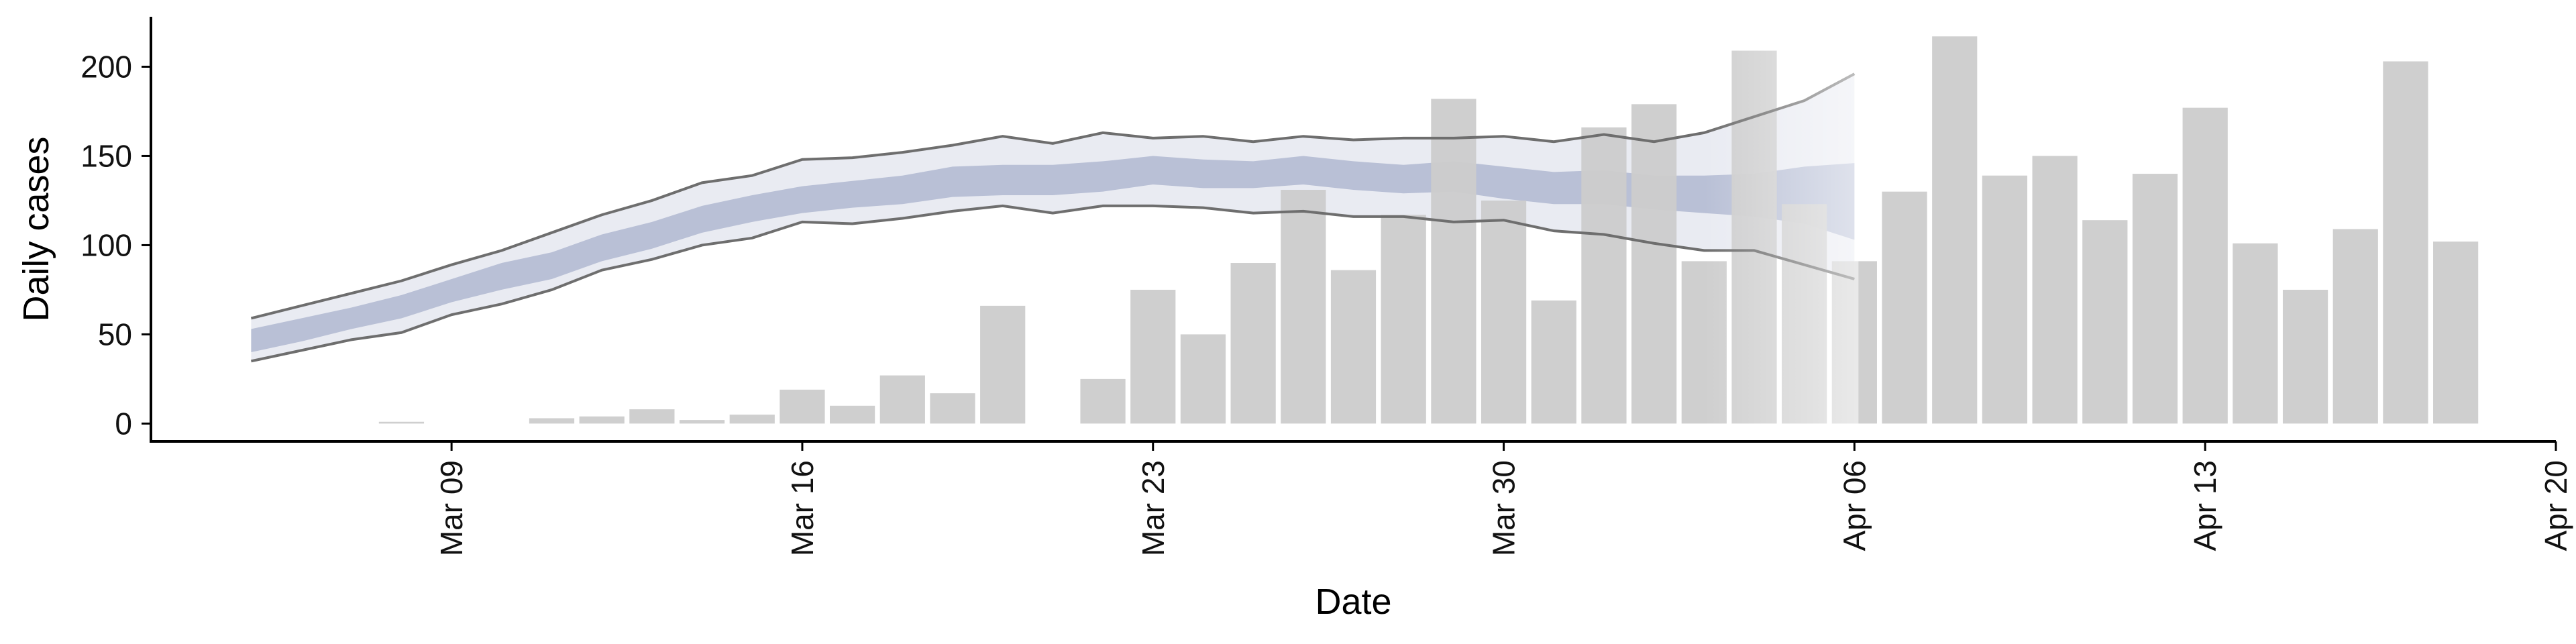 This screenshot has height=644, width=2576. Describe the element at coordinates (106, 155) in the screenshot. I see `y-tick-label: 150` at that location.